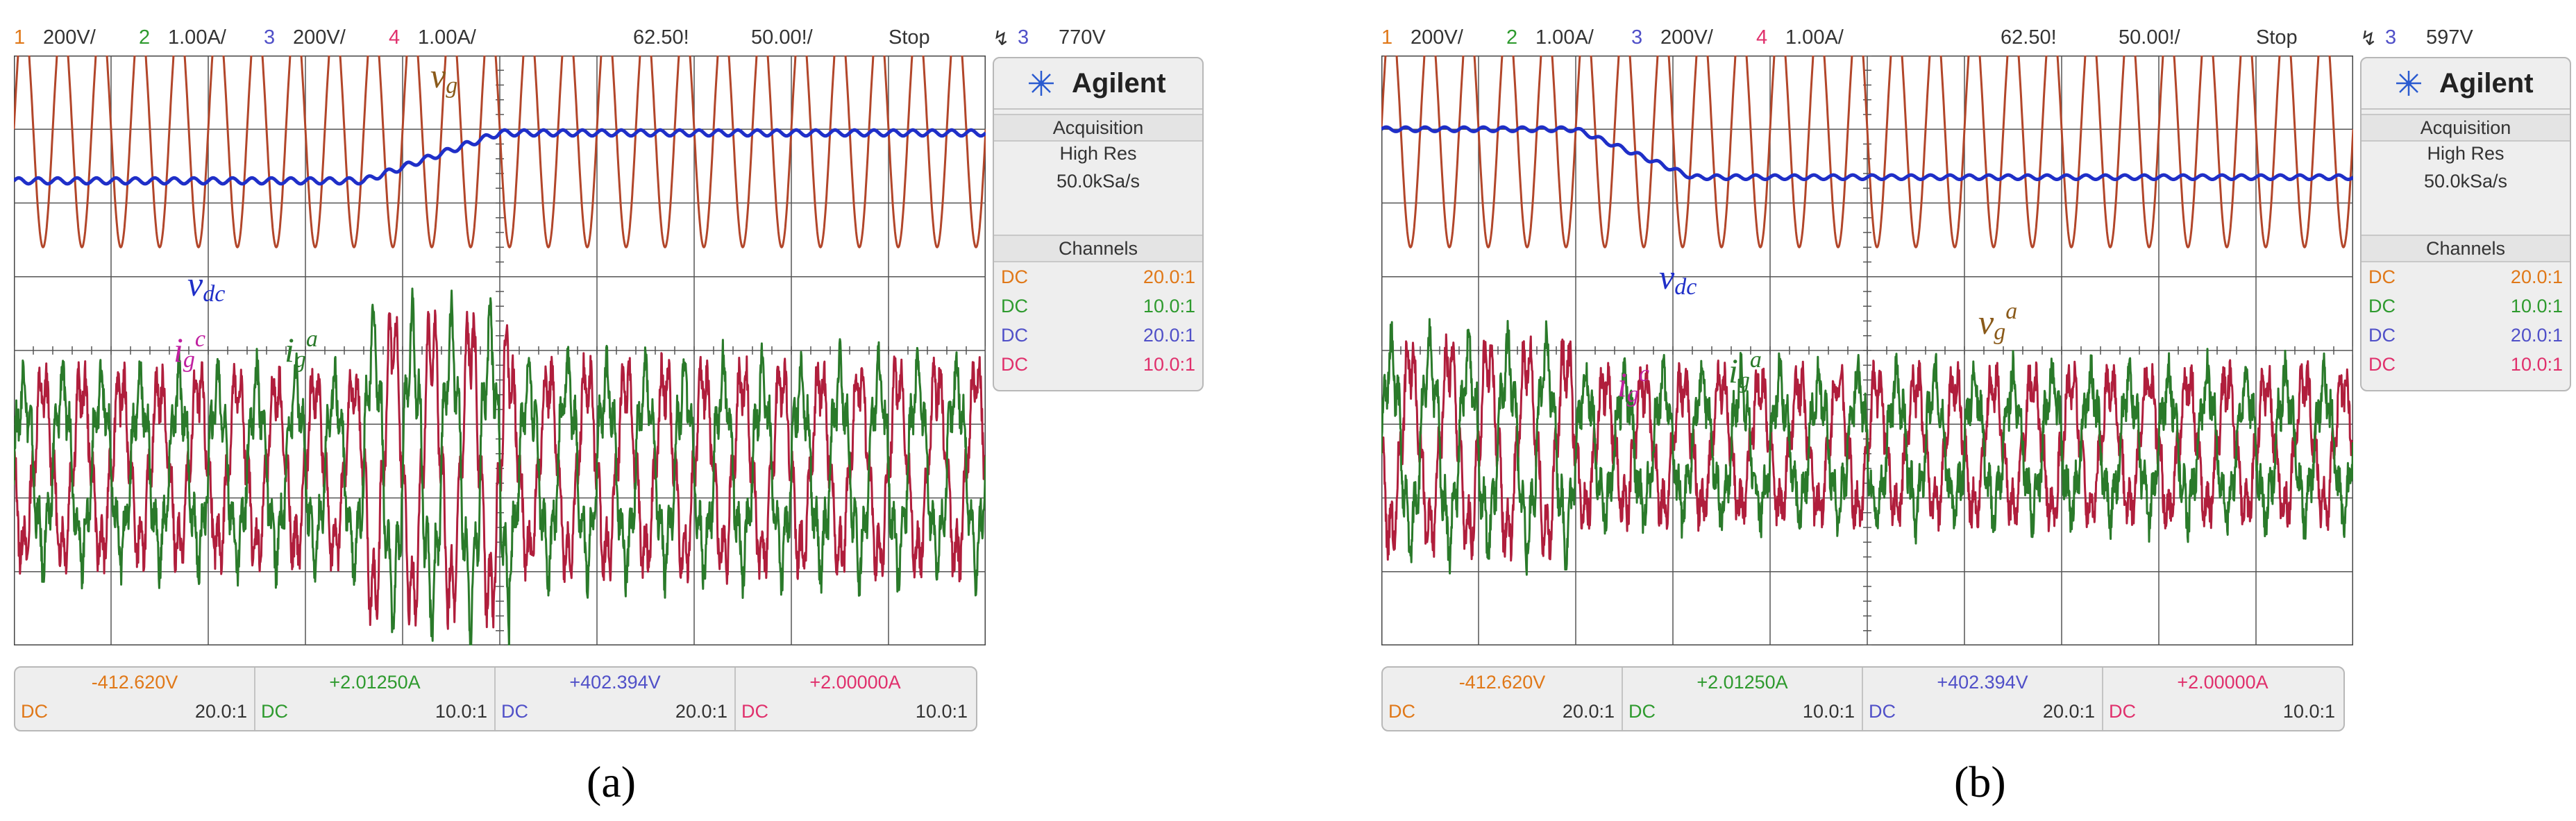  I want to click on trace-vg-a, so click(1867, 152).